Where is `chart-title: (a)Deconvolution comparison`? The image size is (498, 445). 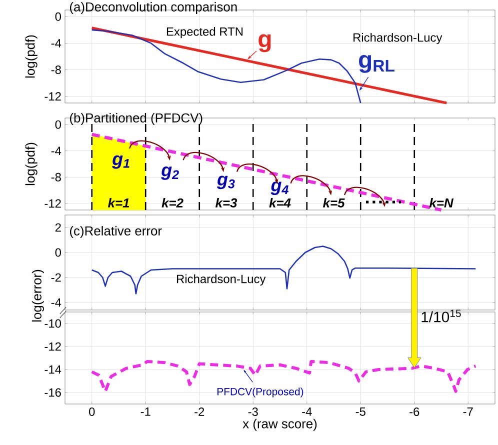 chart-title: (a)Deconvolution comparison is located at coordinates (153, 8).